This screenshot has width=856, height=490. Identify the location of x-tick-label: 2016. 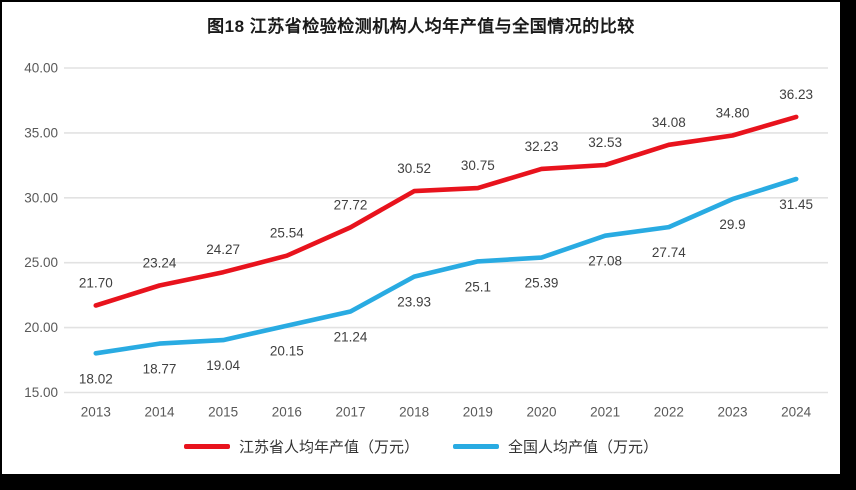
(287, 412).